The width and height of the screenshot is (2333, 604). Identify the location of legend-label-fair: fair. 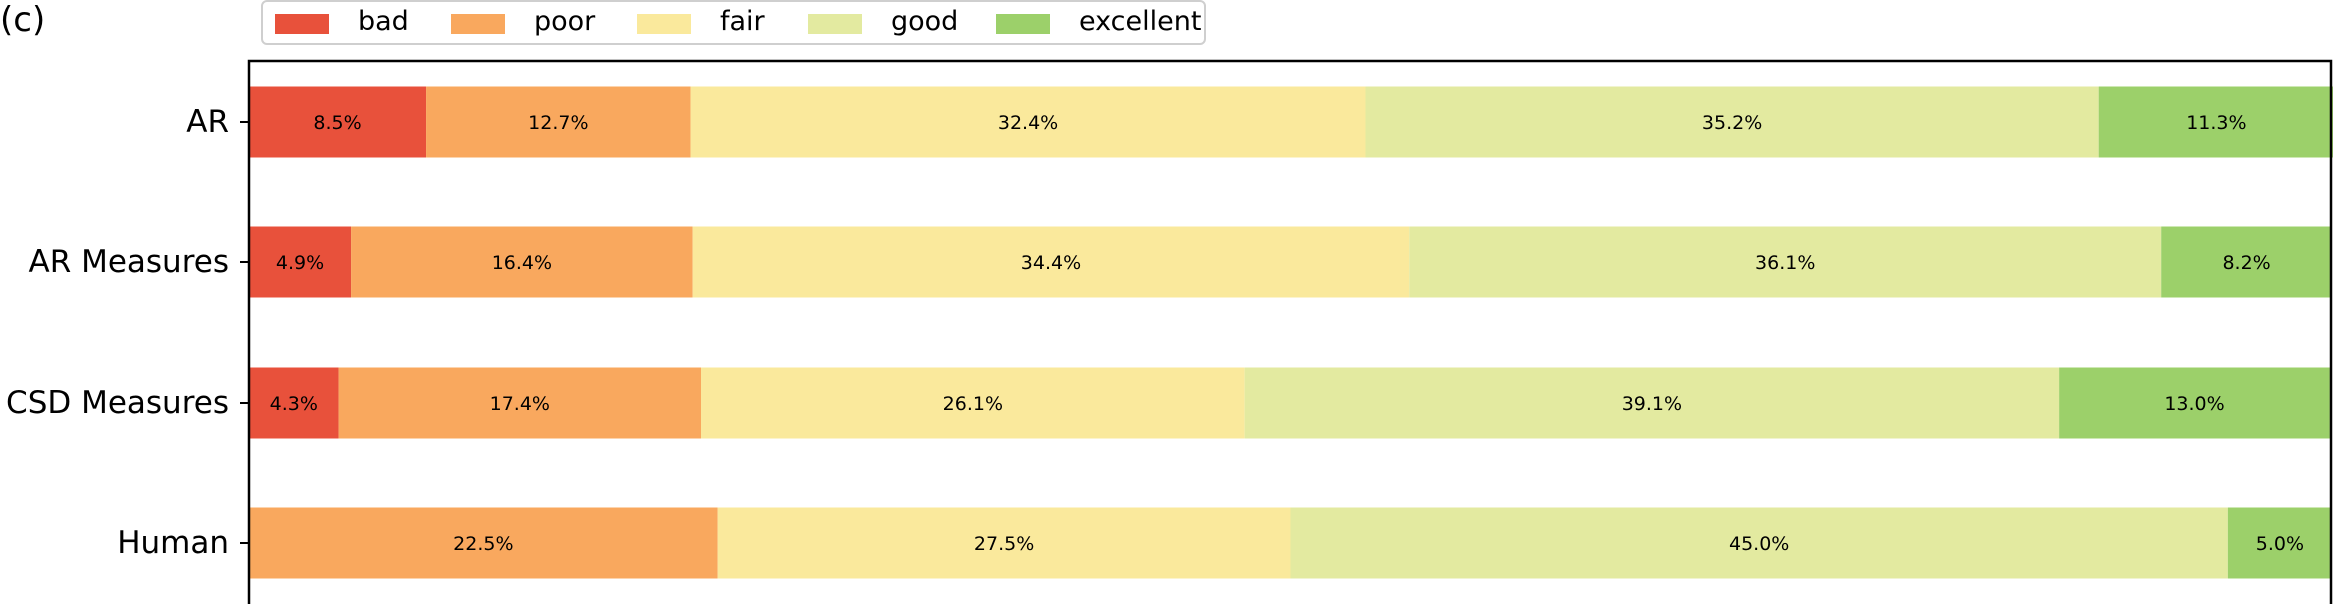
(742, 21).